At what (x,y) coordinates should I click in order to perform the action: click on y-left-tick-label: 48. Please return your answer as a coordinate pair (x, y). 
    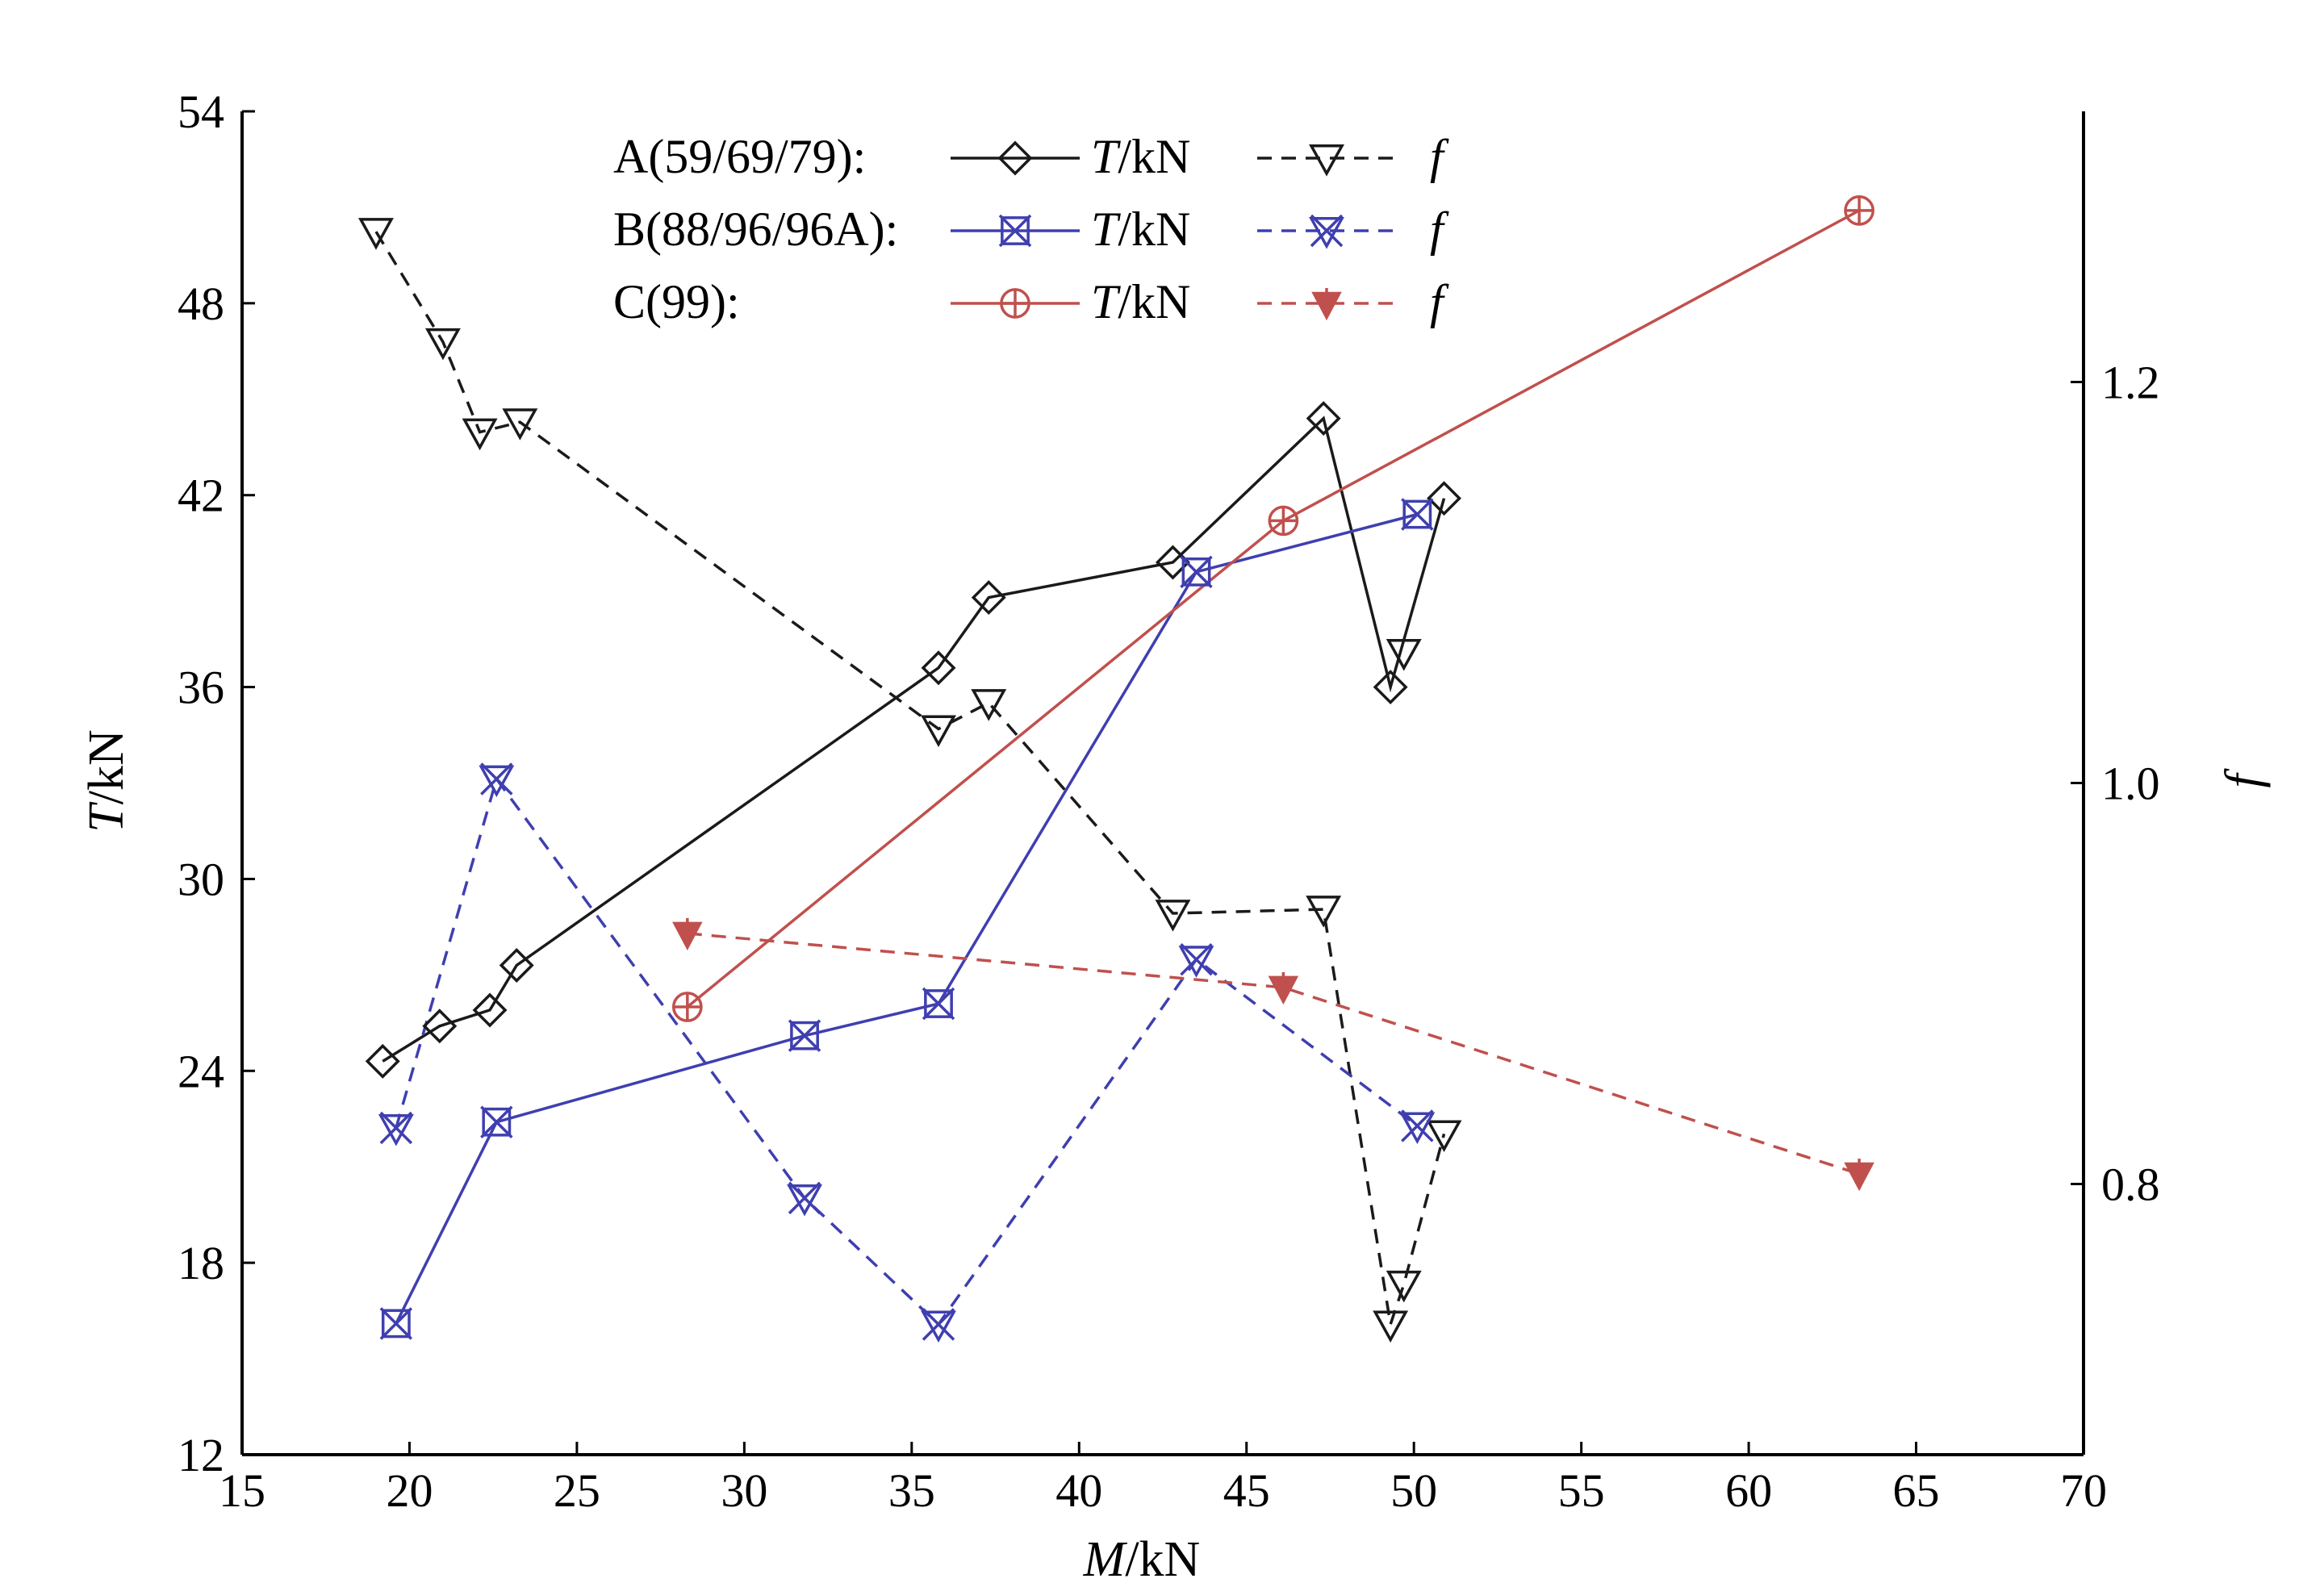
    Looking at the image, I should click on (201, 304).